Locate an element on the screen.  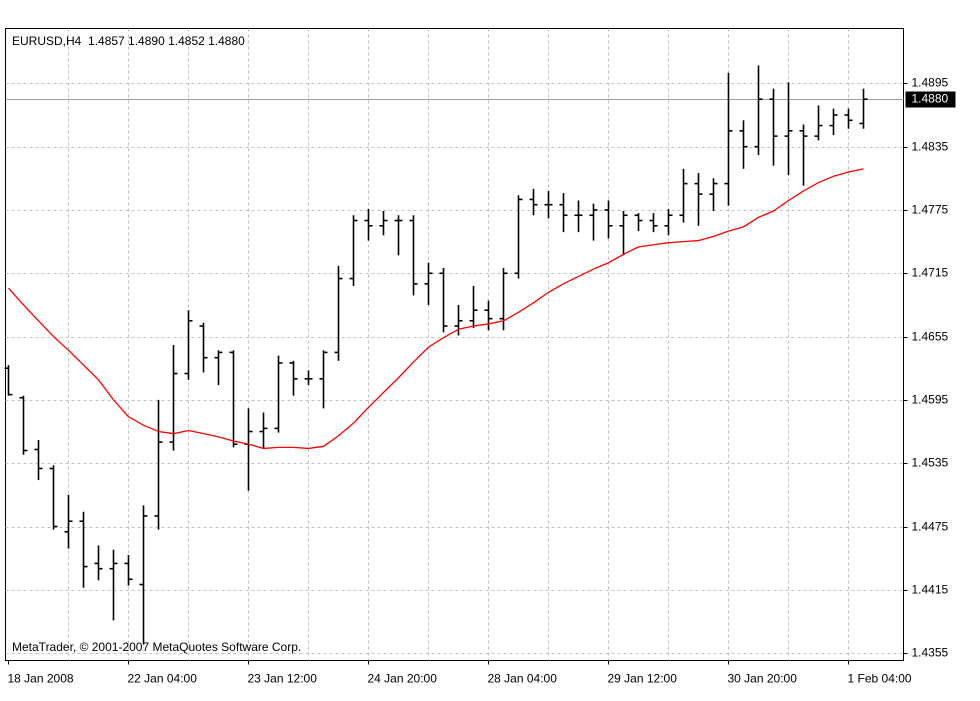
y-tick-label: 1.4355 is located at coordinates (930, 653).